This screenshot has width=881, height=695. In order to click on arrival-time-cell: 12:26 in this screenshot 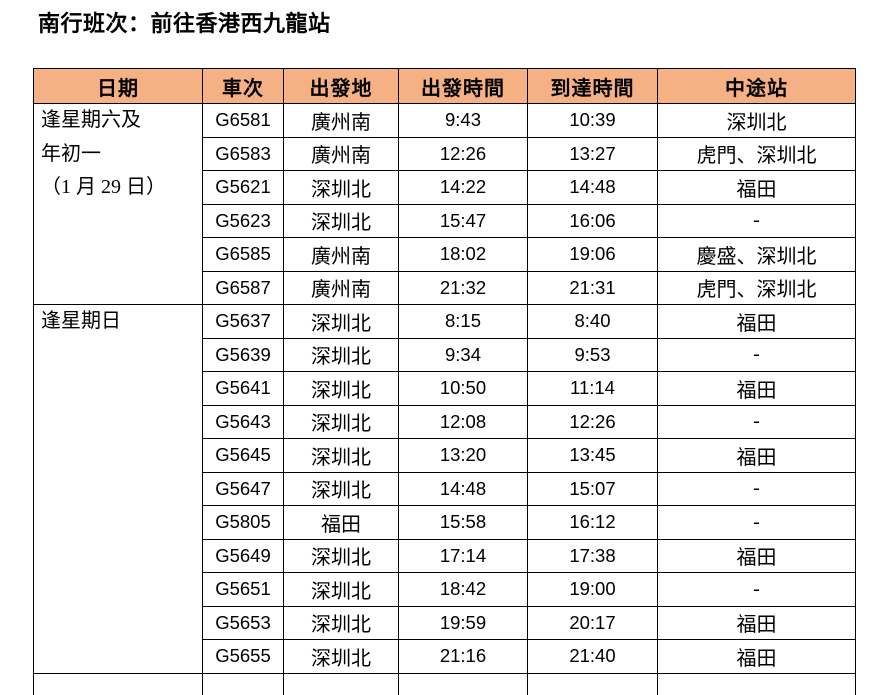, I will do `click(593, 422)`.